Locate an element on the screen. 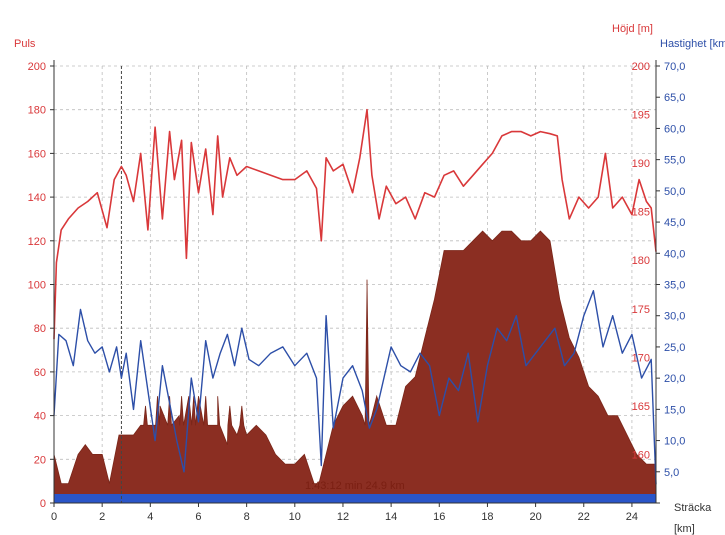 Image resolution: width=725 pixels, height=535 pixels. speed-baseline-bar is located at coordinates (355, 498).